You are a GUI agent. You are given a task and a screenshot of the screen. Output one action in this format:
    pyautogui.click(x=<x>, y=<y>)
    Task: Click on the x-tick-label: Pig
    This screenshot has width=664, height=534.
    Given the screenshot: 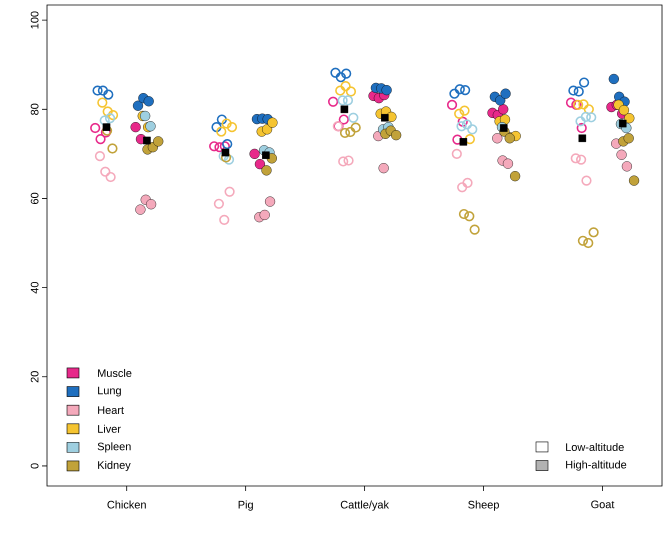 What is the action you would take?
    pyautogui.click(x=245, y=505)
    